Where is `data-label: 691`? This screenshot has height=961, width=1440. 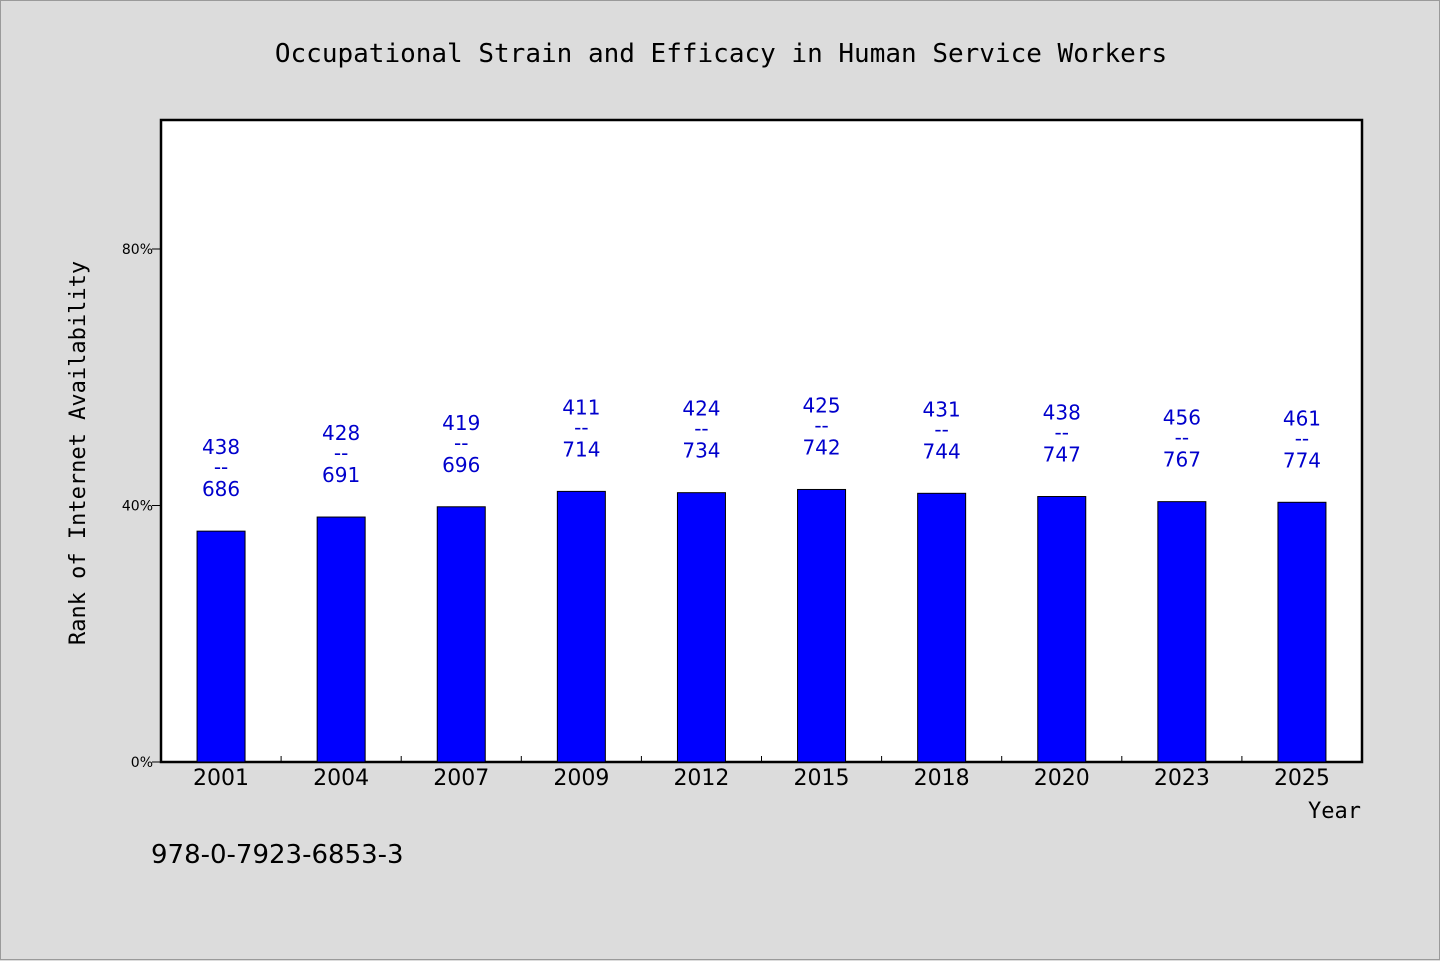 data-label: 691 is located at coordinates (341, 475).